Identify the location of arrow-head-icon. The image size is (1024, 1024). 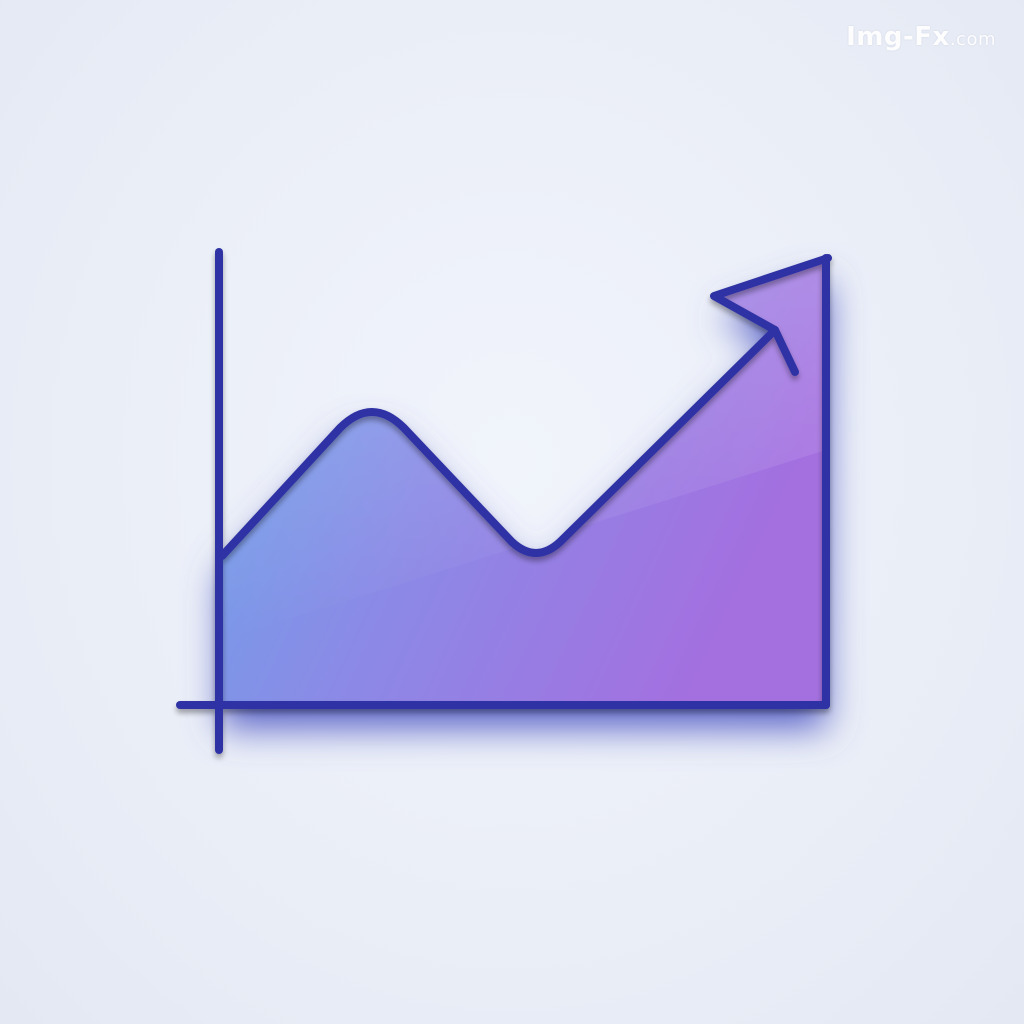
(771, 315).